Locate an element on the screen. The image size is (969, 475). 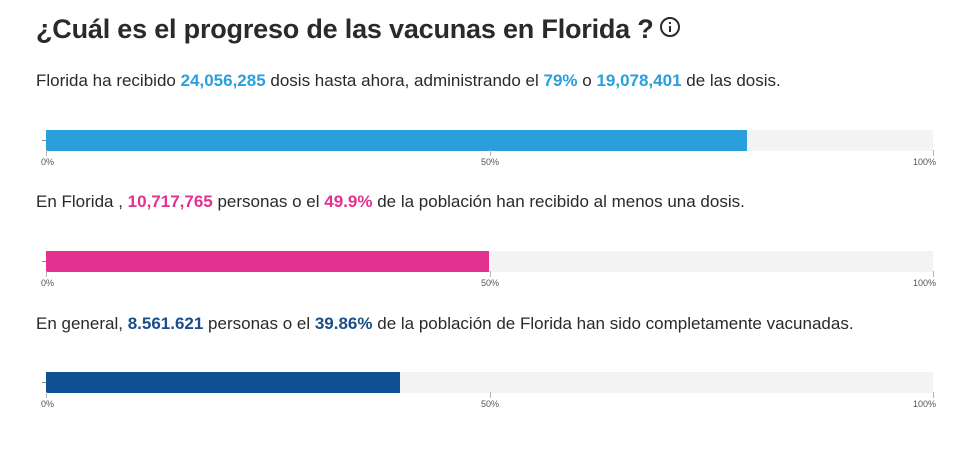
doses-progress-bar is located at coordinates (489, 140).